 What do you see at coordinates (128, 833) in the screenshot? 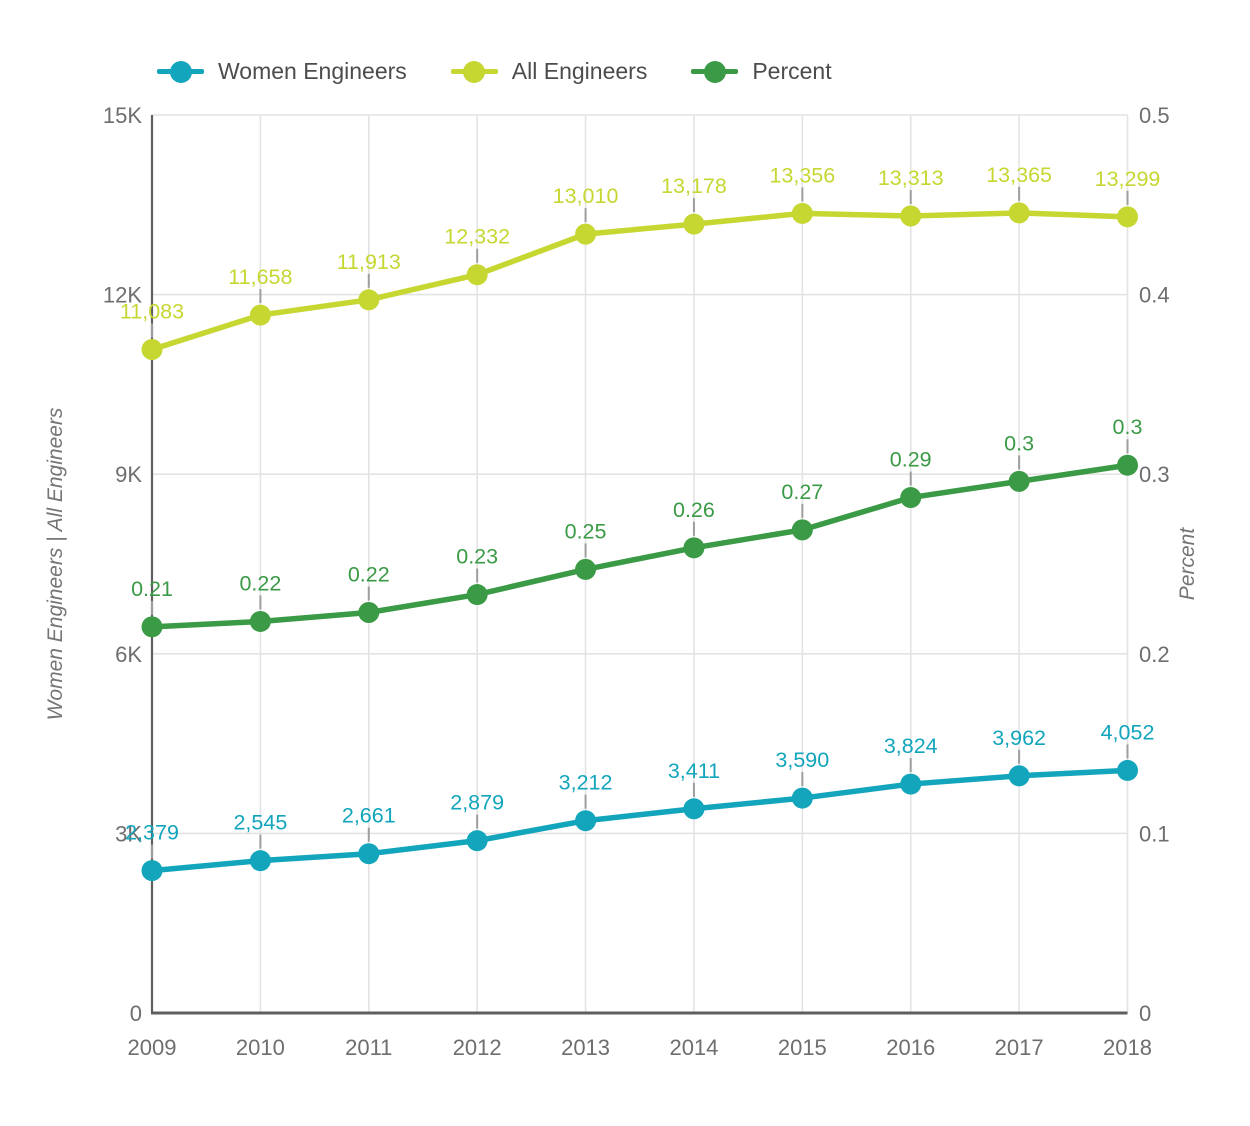
I see `left-axis-tick: 3K` at bounding box center [128, 833].